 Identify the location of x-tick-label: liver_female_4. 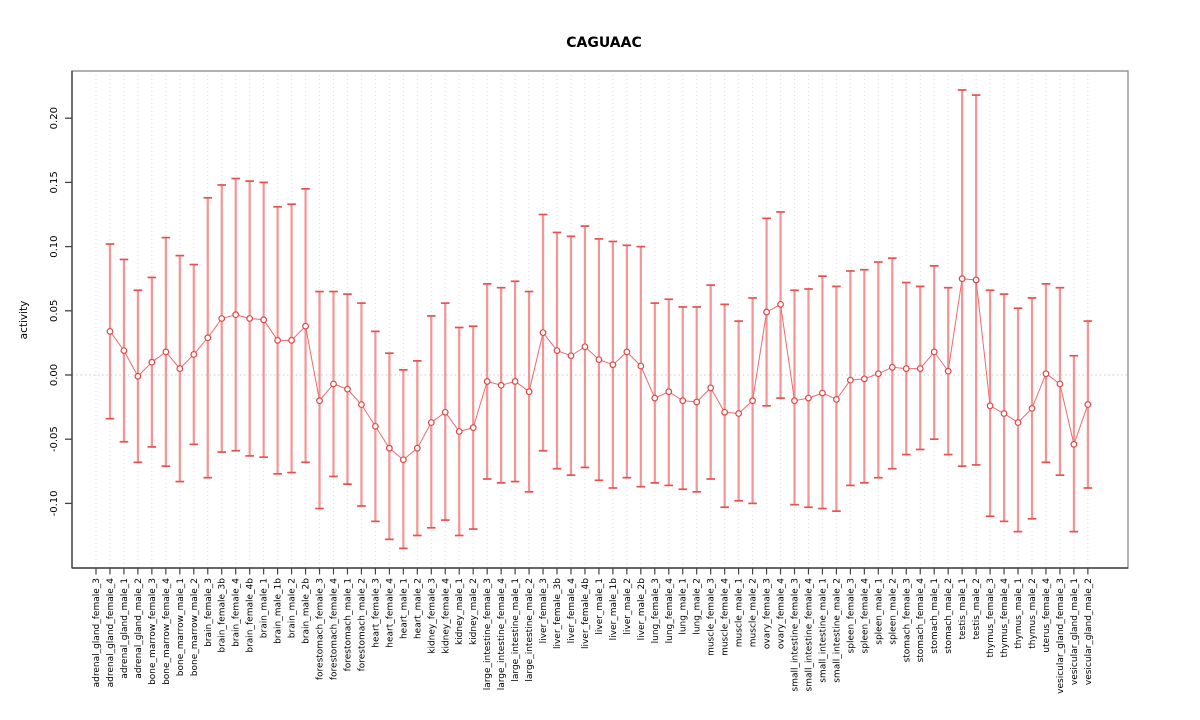
(572, 611).